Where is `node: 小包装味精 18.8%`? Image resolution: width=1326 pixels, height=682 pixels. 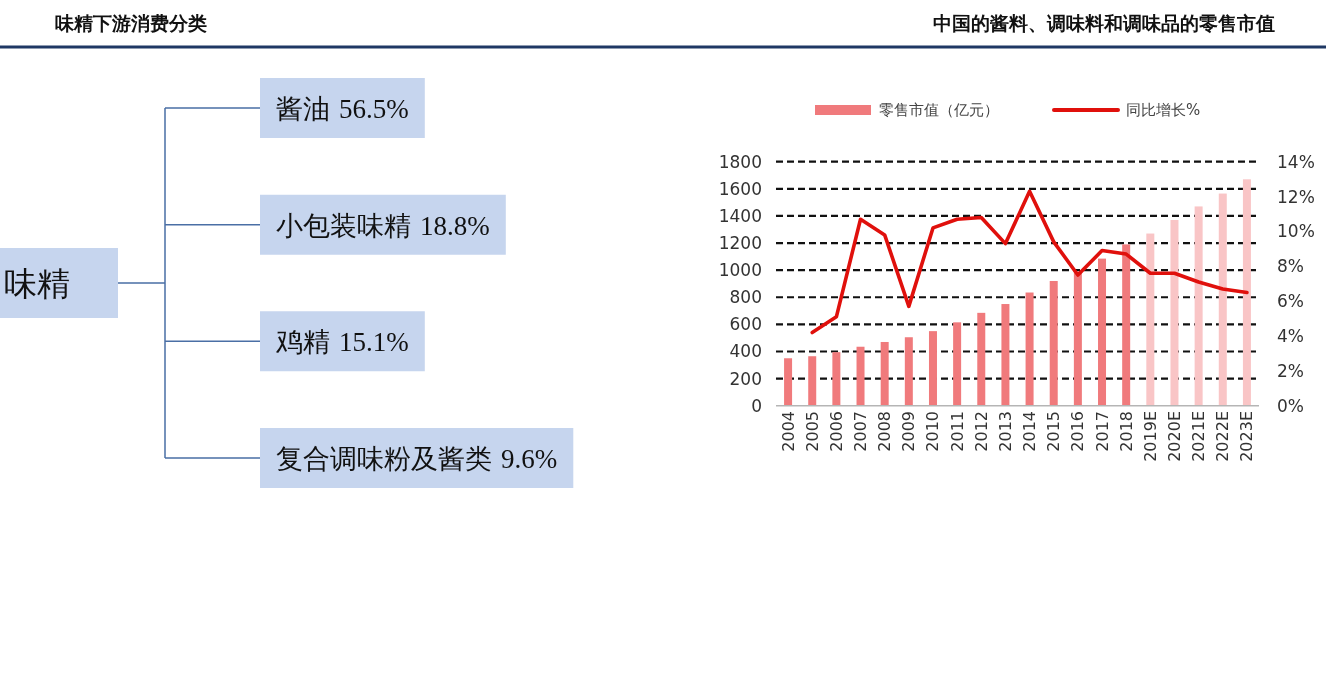 node: 小包装味精 18.8% is located at coordinates (383, 224).